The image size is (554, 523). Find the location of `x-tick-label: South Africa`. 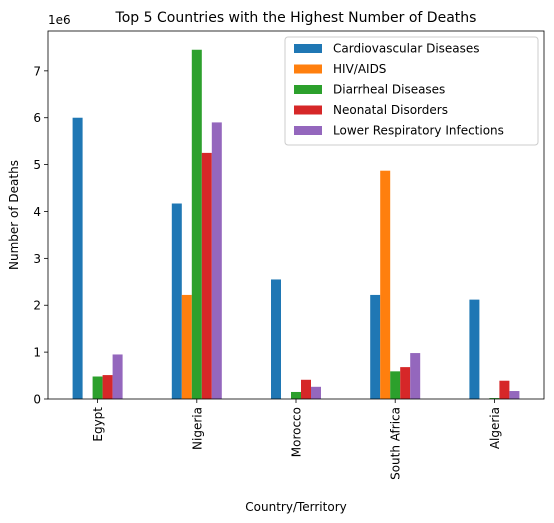

x-tick-label: South Africa is located at coordinates (396, 443).